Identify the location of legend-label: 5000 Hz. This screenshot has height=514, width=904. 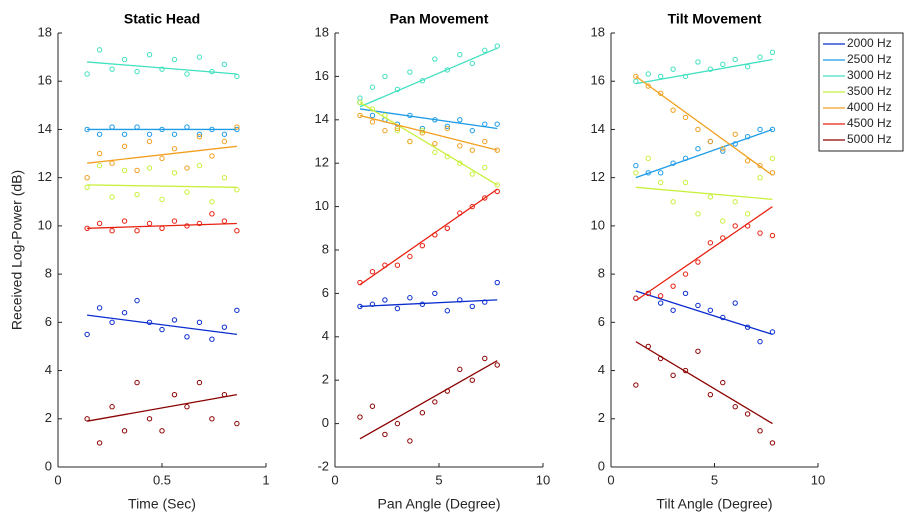
(869, 139).